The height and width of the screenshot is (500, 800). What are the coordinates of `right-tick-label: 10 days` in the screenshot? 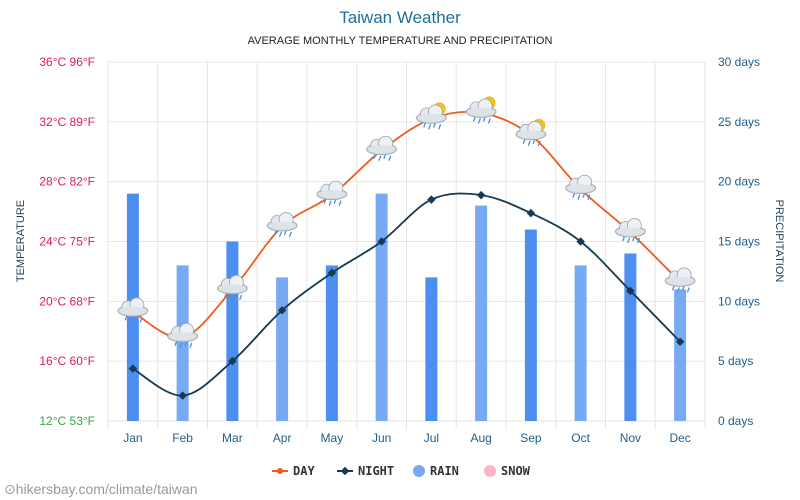 It's located at (739, 301).